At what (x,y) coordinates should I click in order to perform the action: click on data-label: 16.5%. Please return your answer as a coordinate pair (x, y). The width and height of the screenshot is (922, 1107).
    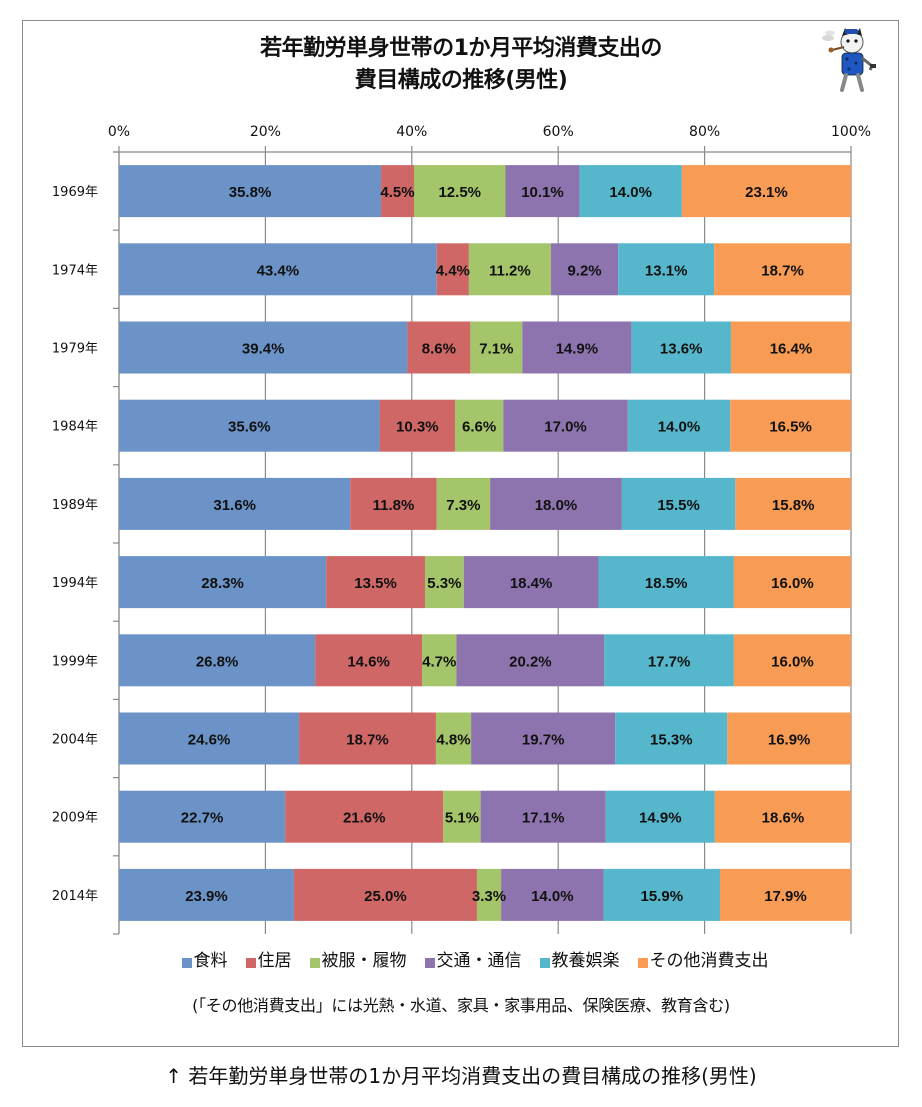
    Looking at the image, I should click on (790, 427).